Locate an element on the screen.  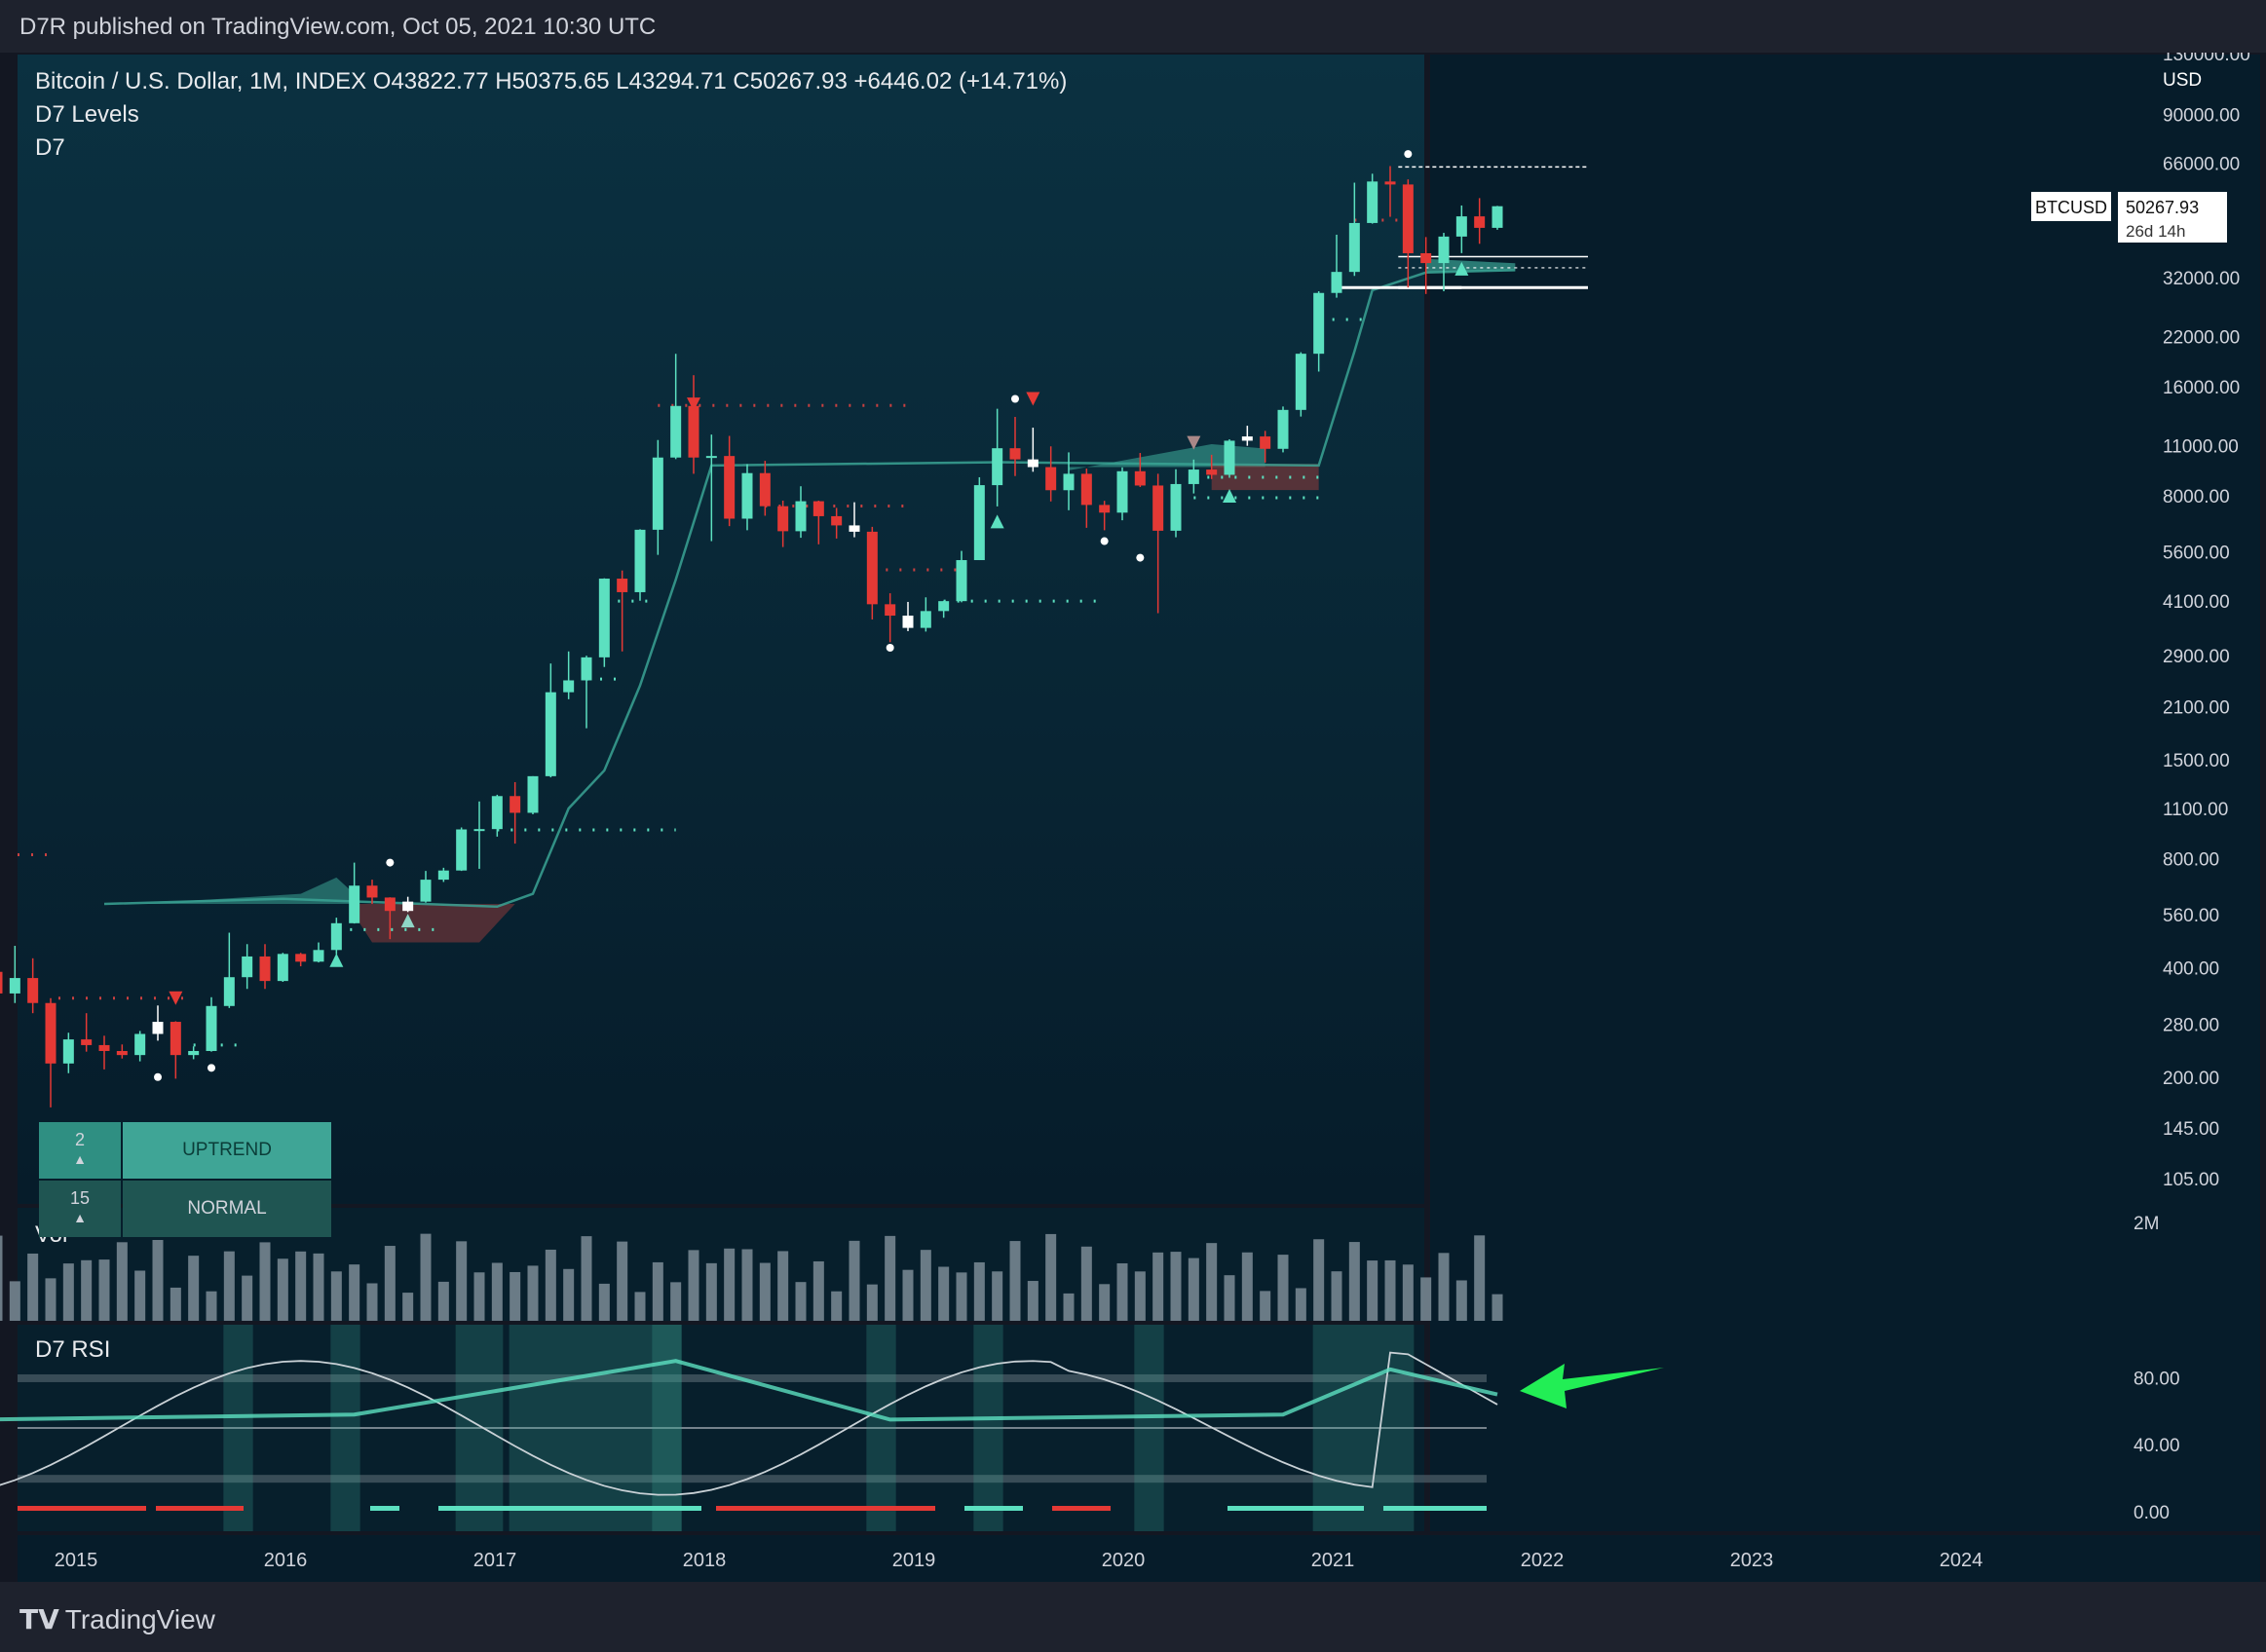
indicator-legend-levels: D7 Levels is located at coordinates (87, 114).